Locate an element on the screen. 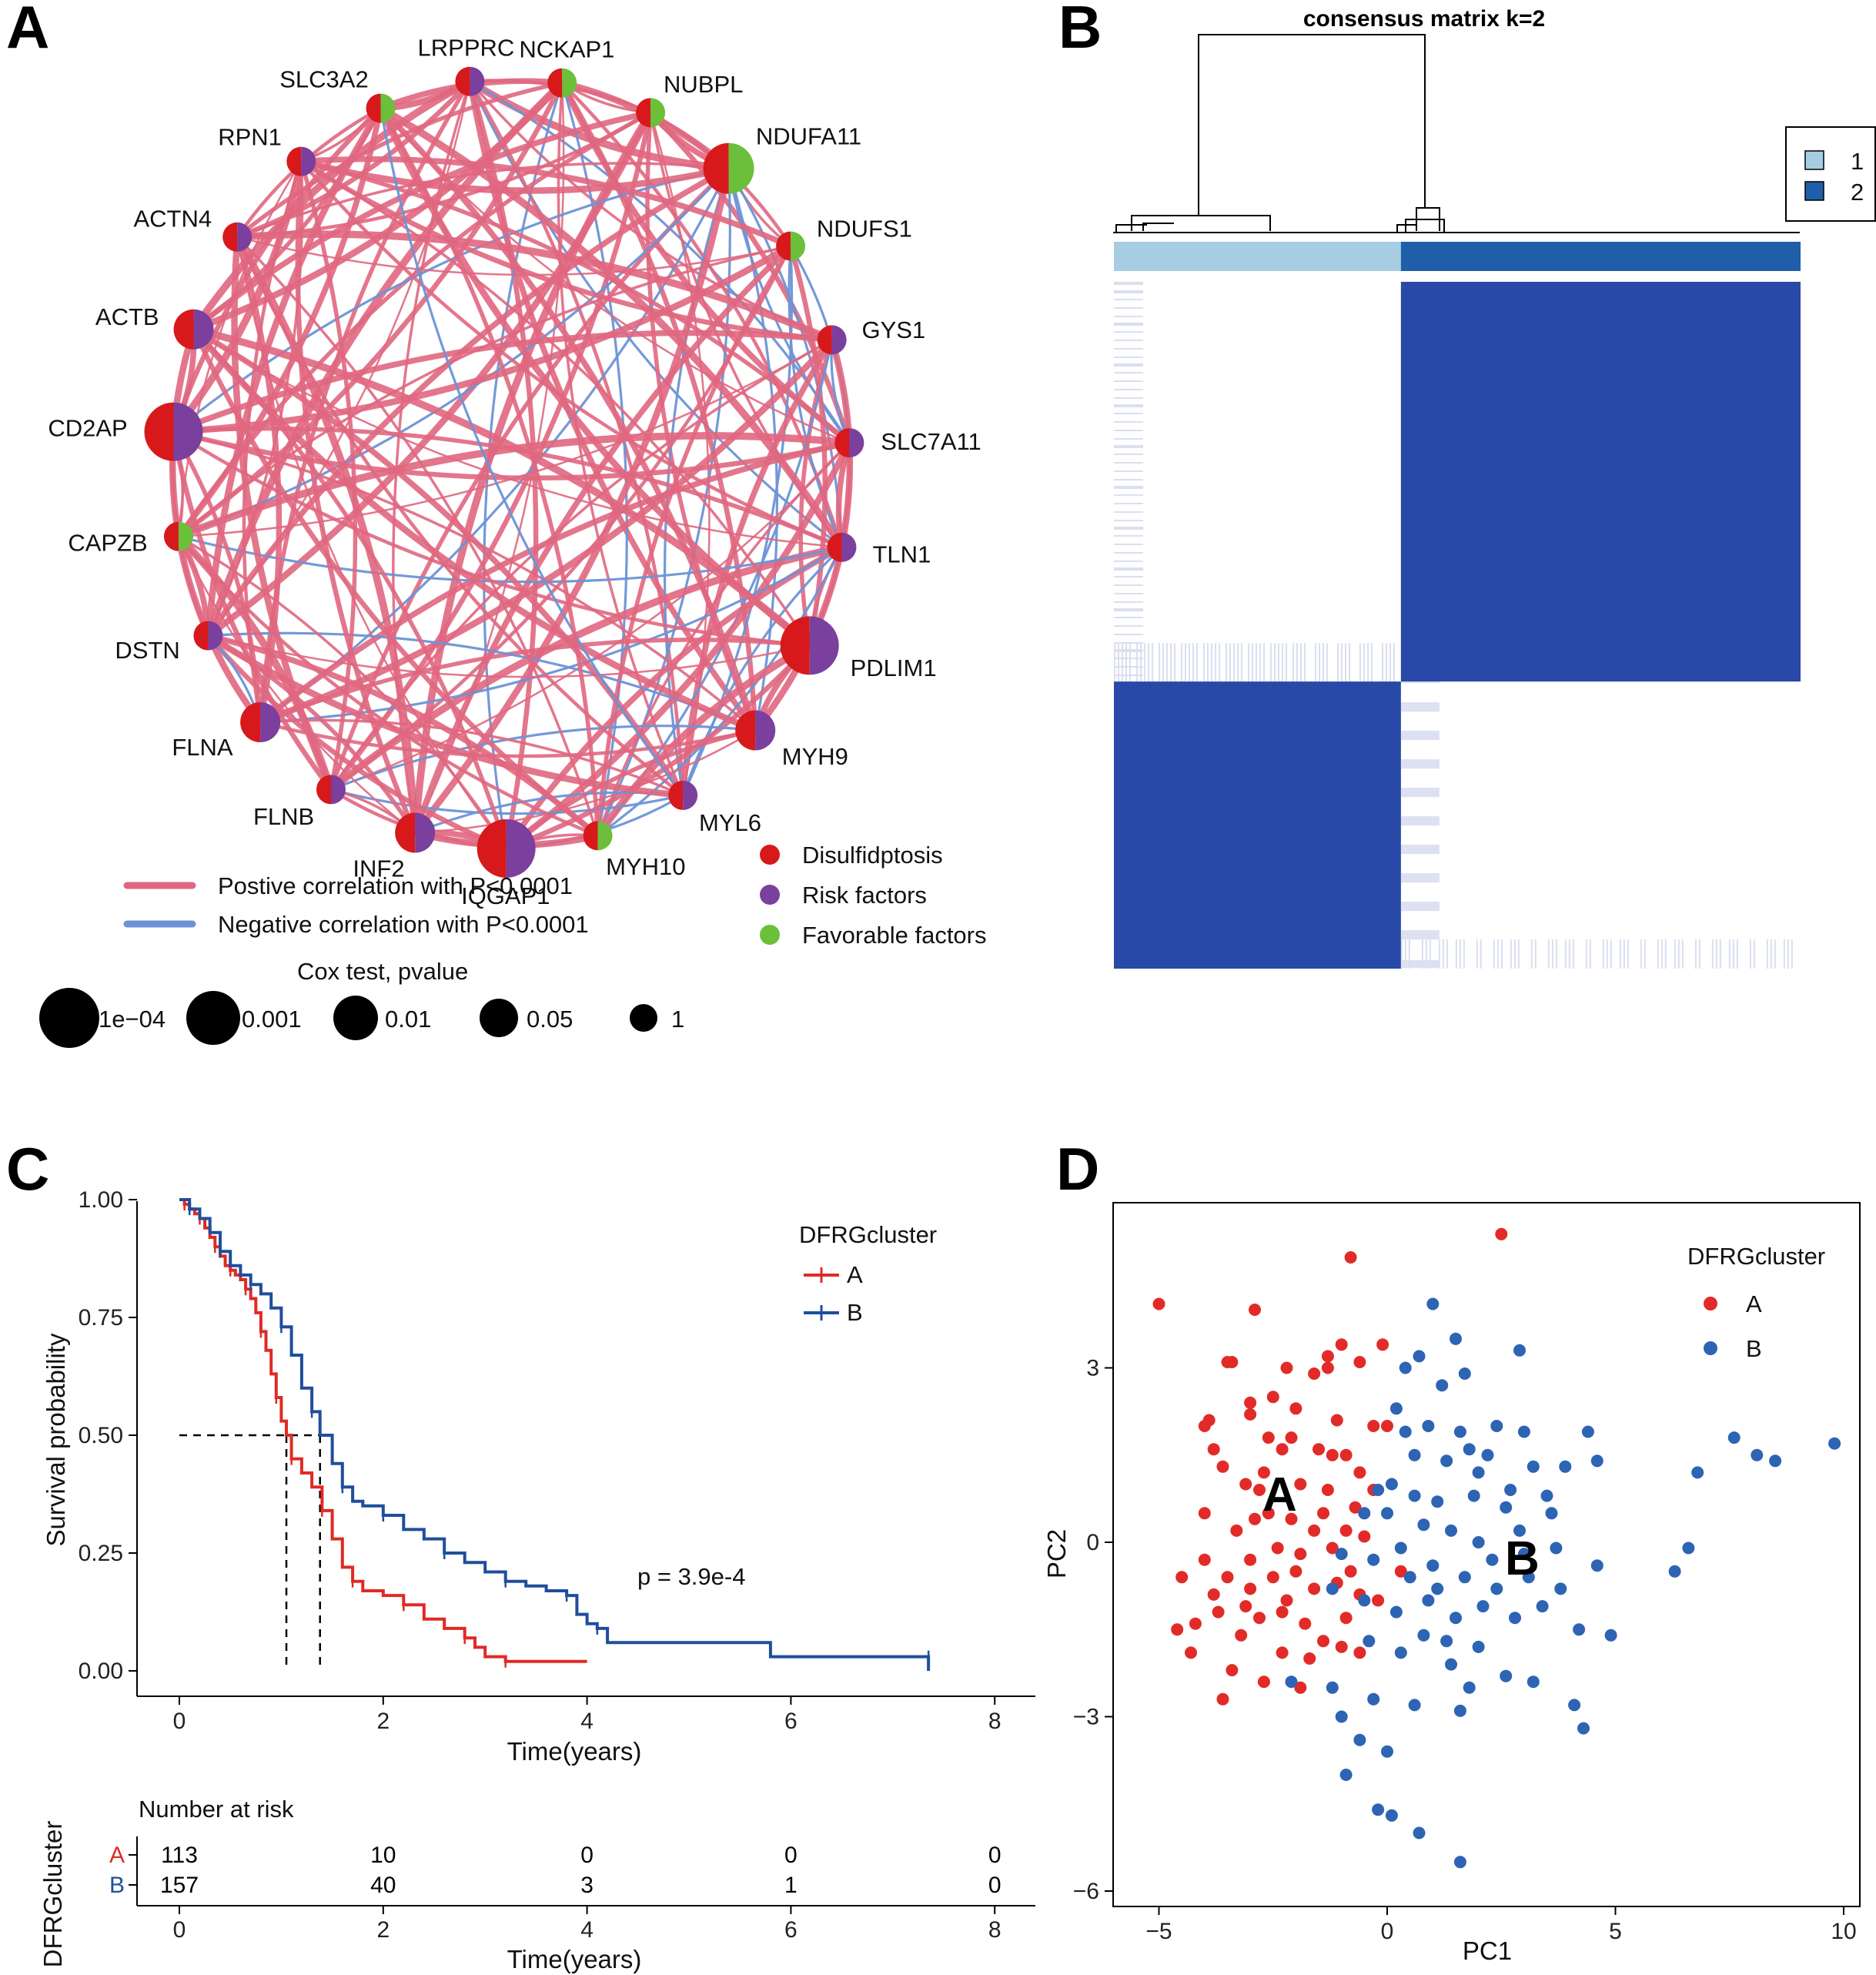 This screenshot has height=1975, width=1876. negative-edge is located at coordinates (551, 635).